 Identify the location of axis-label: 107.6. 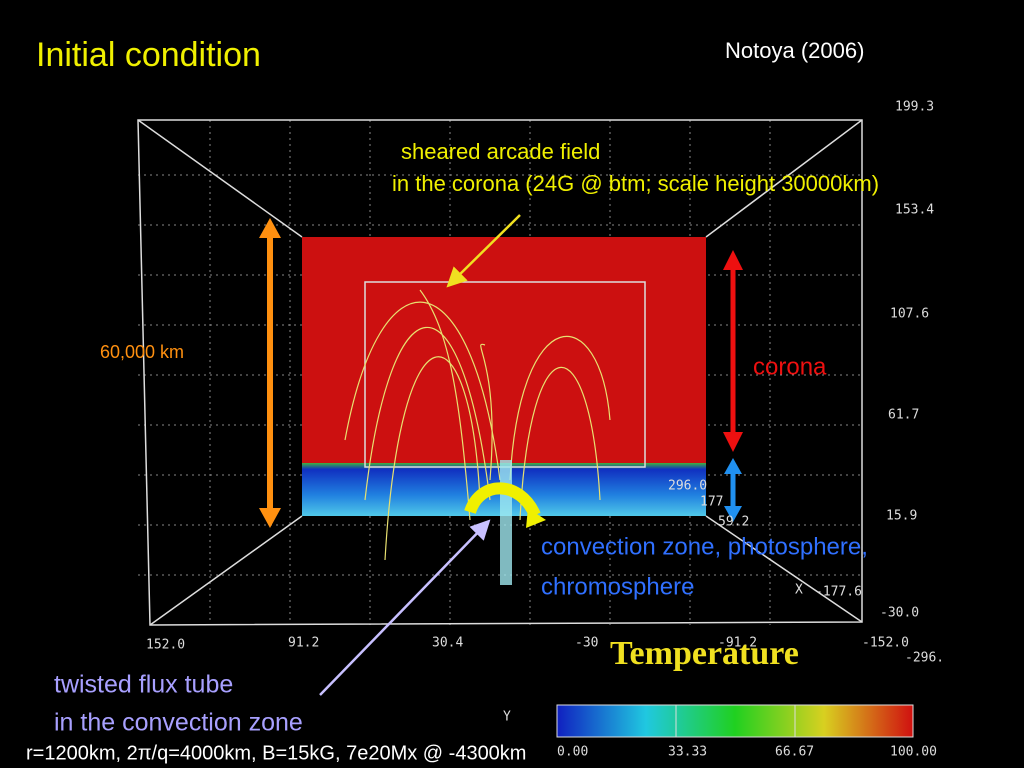
(909, 314).